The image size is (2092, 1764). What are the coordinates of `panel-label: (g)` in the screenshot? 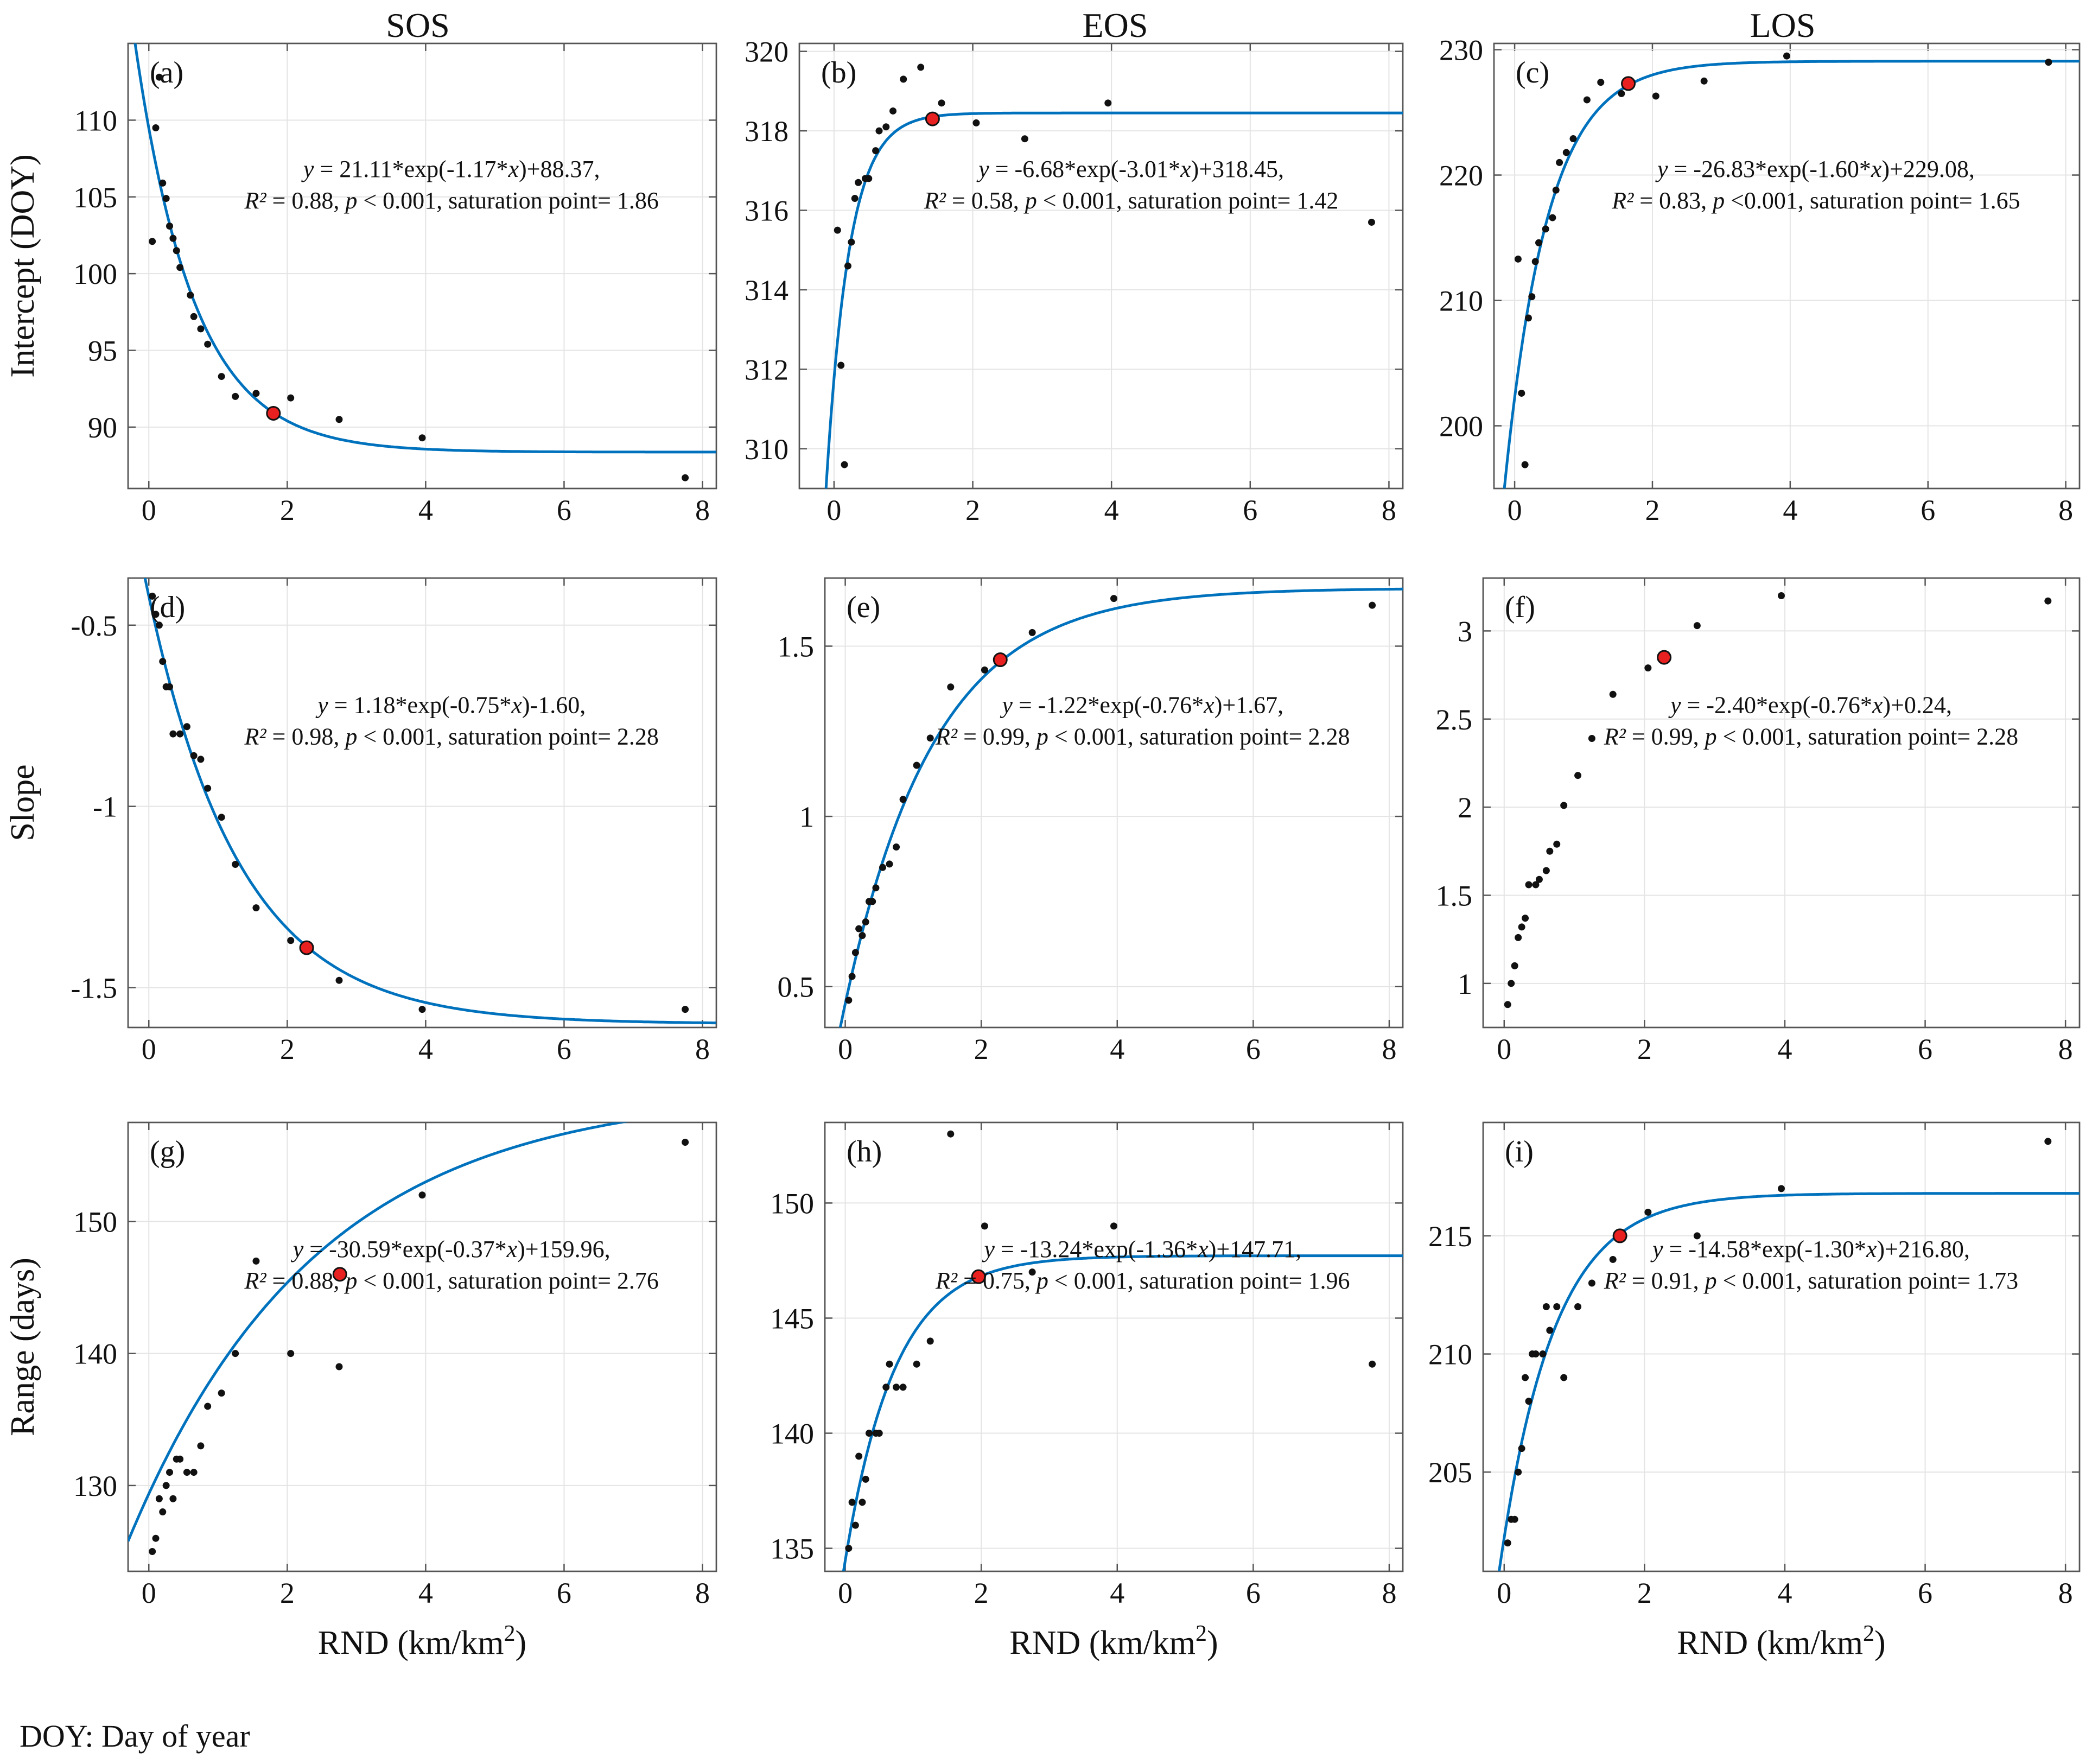 It's located at (167, 1152).